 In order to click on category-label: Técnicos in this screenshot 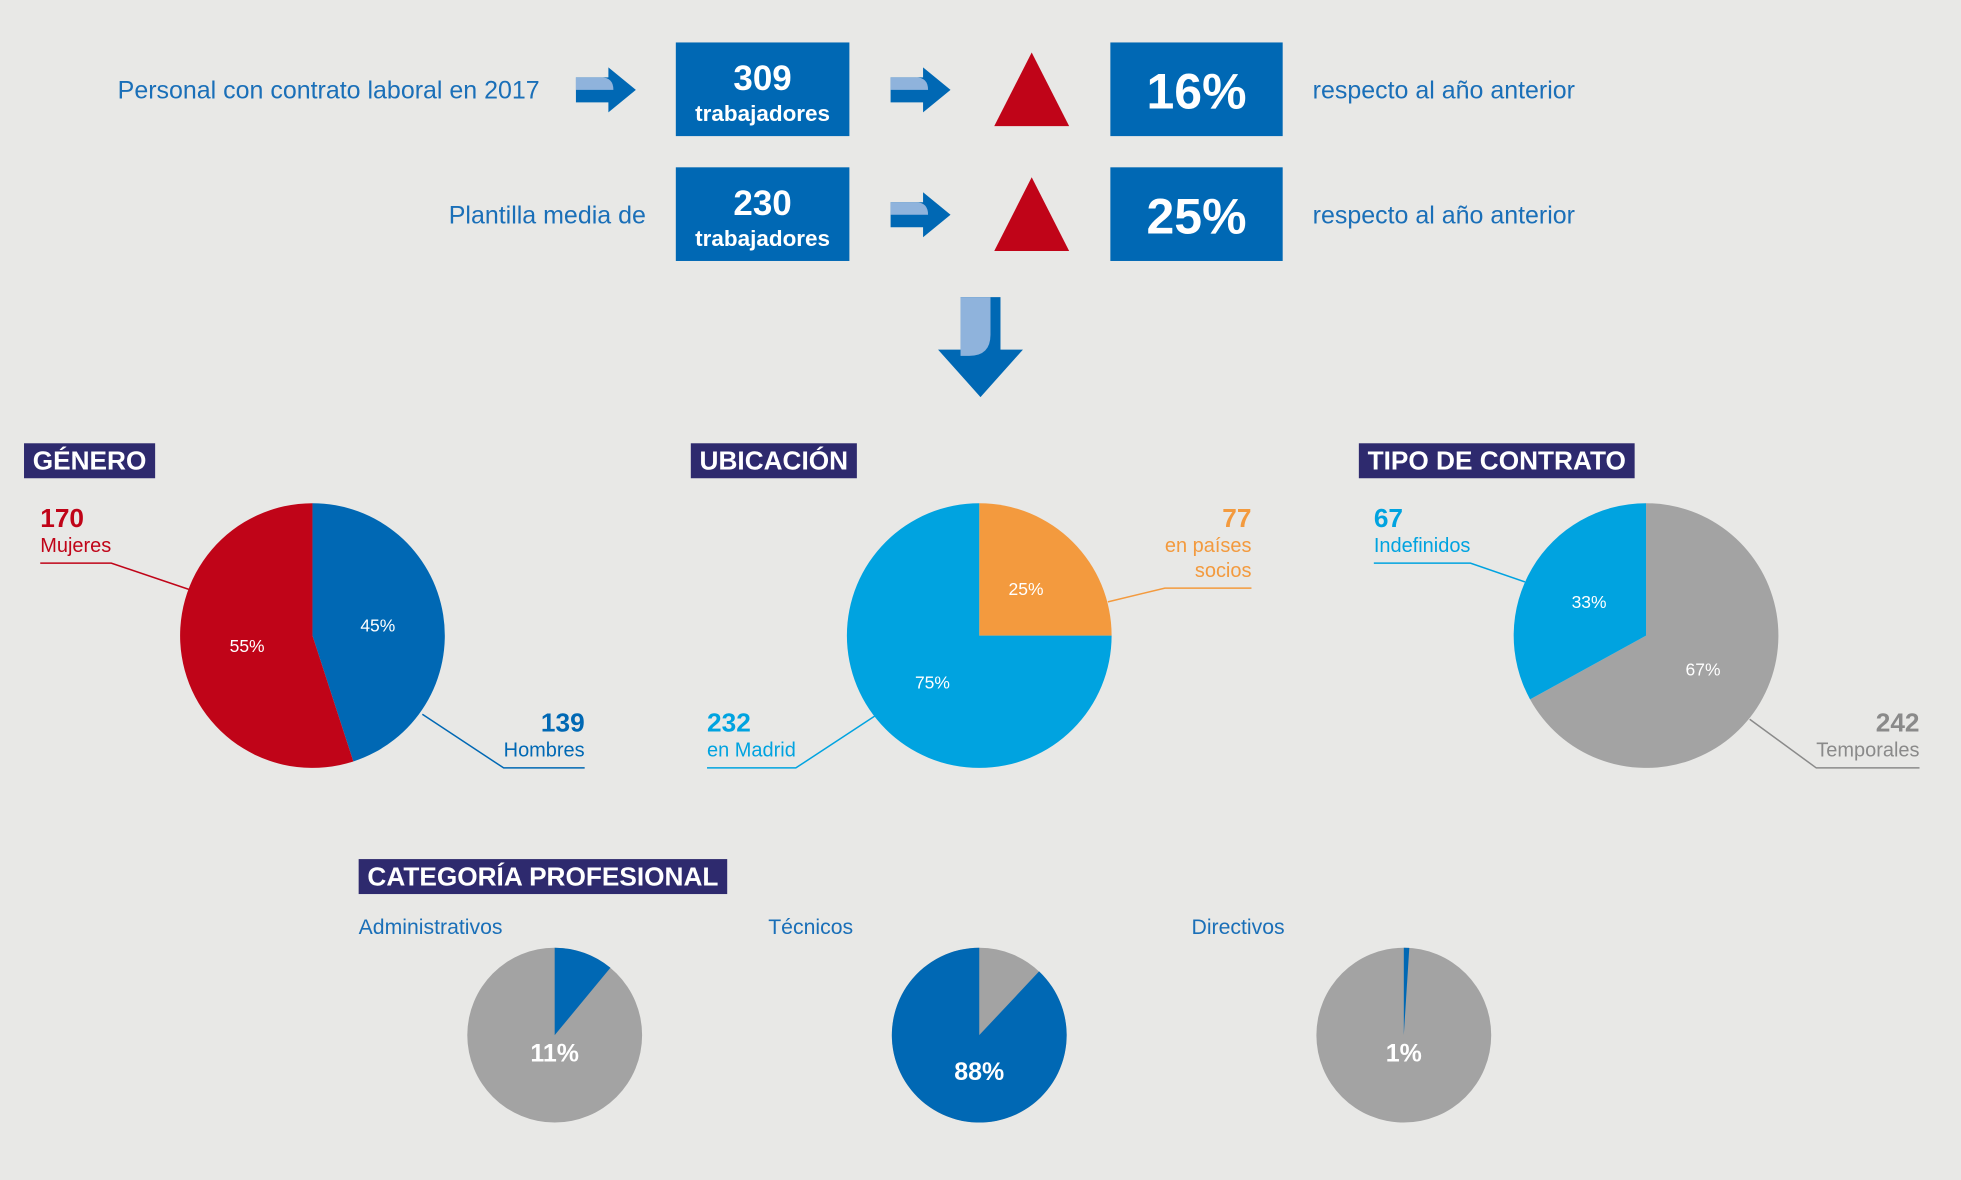, I will do `click(810, 927)`.